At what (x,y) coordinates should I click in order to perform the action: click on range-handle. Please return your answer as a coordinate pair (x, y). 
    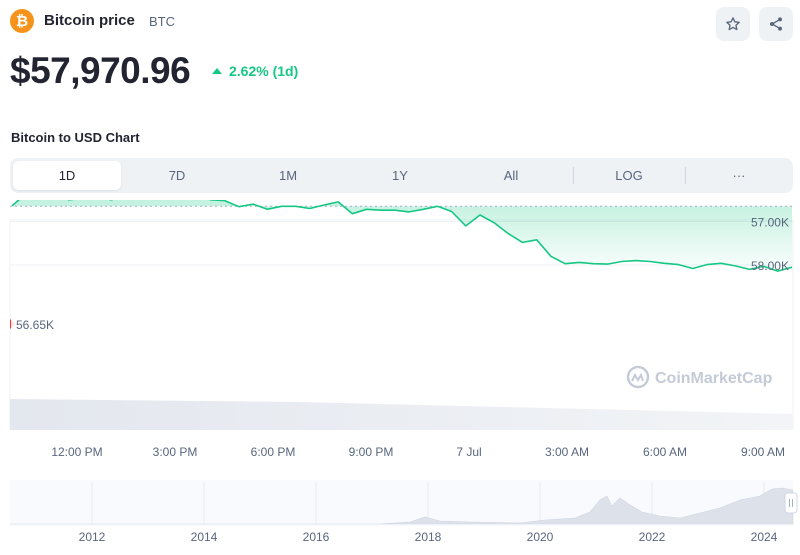
    Looking at the image, I should click on (791, 503).